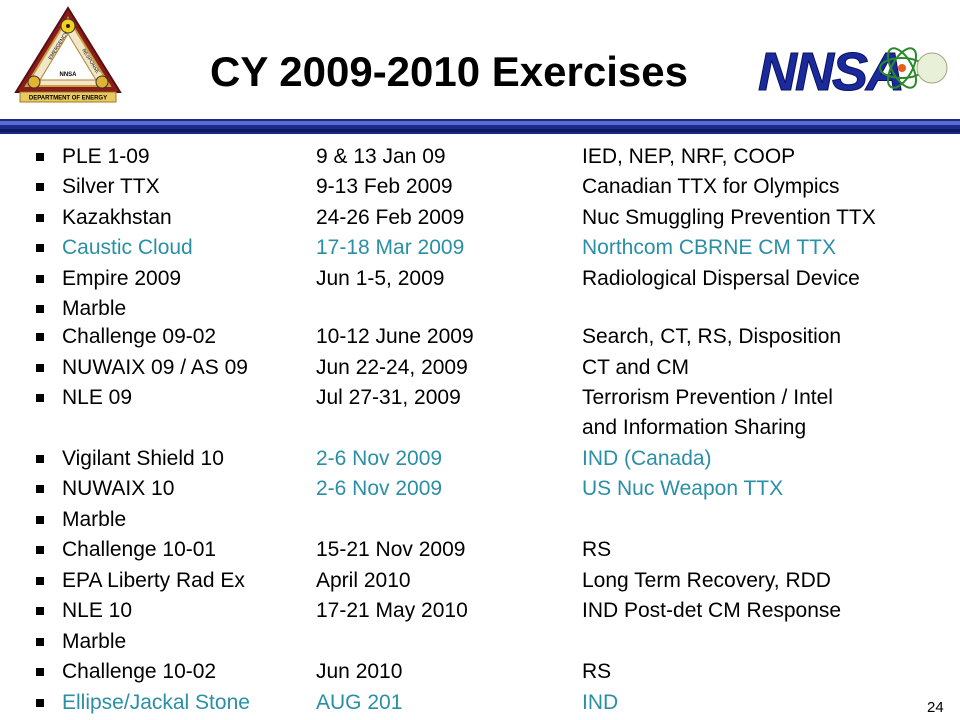  I want to click on exercise-date: 17-21 May 2010, so click(392, 610).